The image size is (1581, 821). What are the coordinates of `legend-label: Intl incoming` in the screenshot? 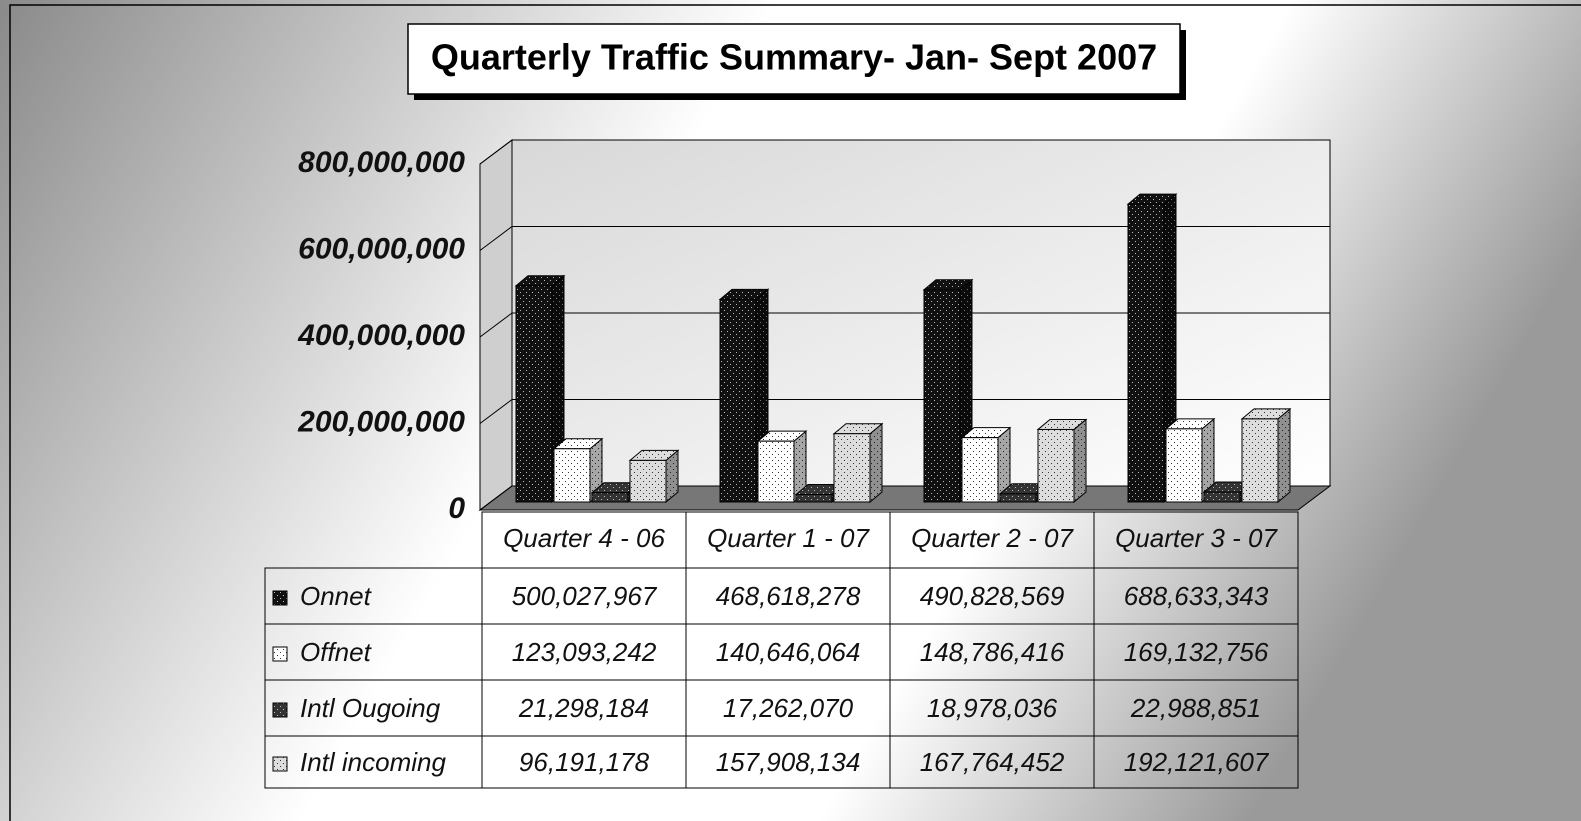 It's located at (373, 762).